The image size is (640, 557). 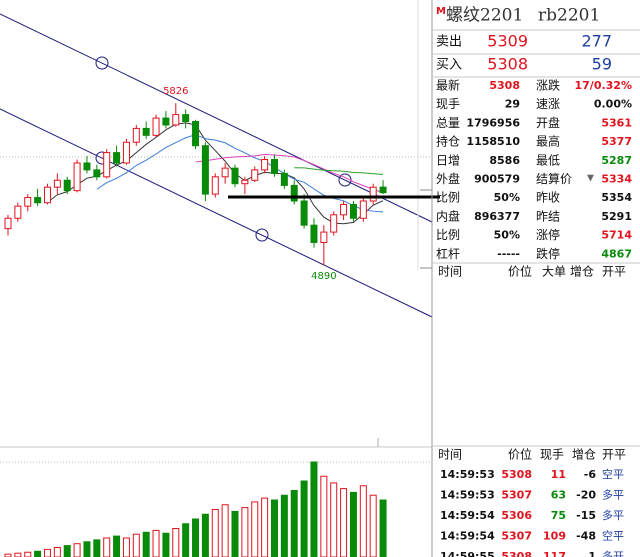 I want to click on column-header: 现手, so click(x=552, y=455).